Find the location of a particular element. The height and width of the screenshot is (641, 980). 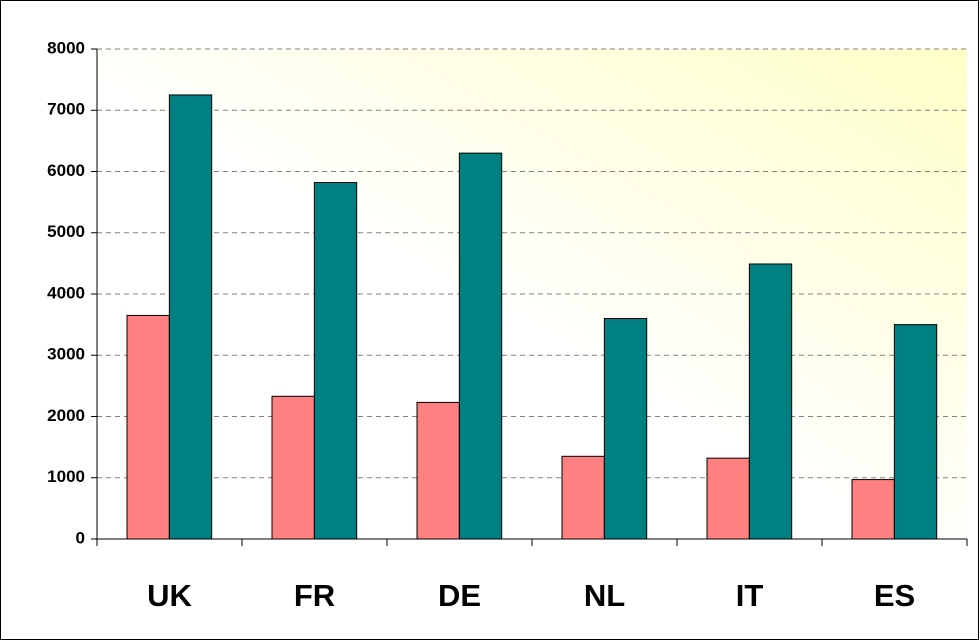

x-tick-label: DE is located at coordinates (459, 595).